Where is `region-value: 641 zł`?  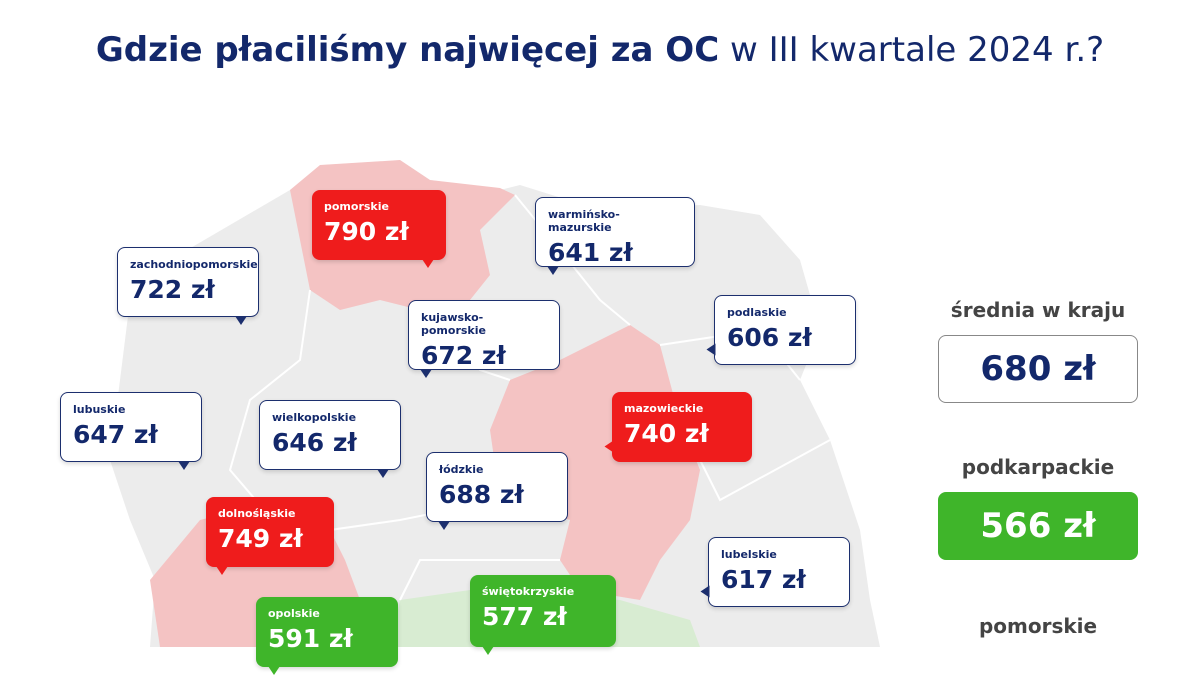 region-value: 641 zł is located at coordinates (590, 252).